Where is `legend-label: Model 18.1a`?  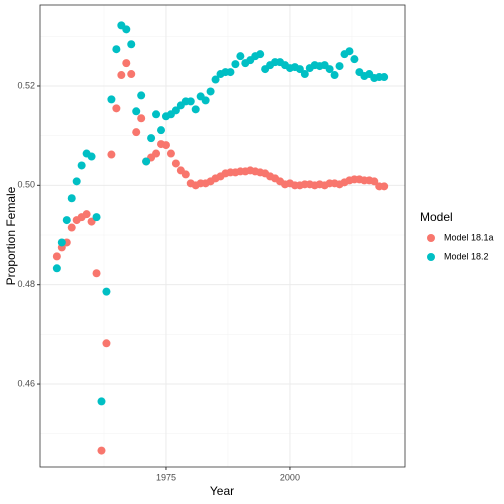
legend-label: Model 18.1a is located at coordinates (469, 237).